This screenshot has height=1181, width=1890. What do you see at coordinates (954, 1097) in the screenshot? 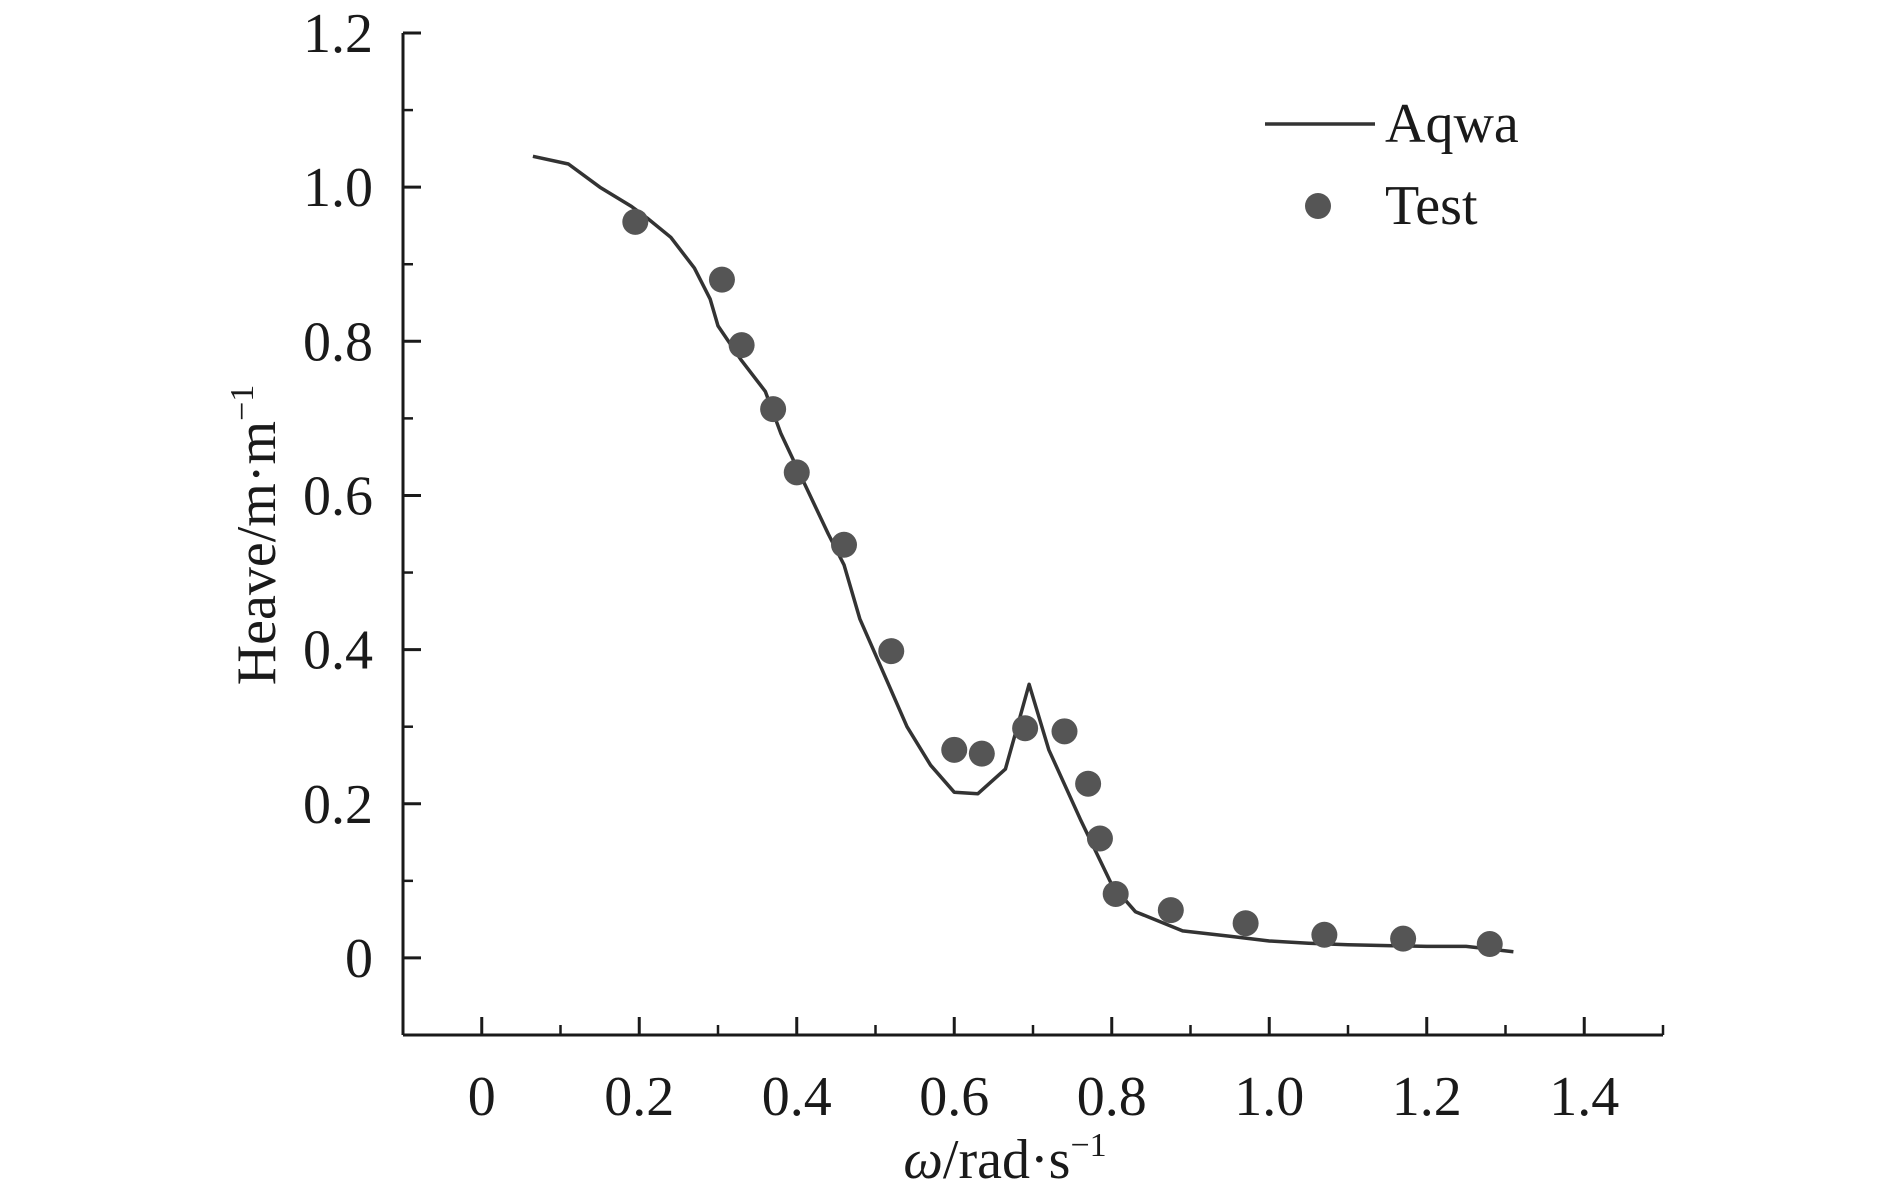
I see `x-tick-label: 0.6` at bounding box center [954, 1097].